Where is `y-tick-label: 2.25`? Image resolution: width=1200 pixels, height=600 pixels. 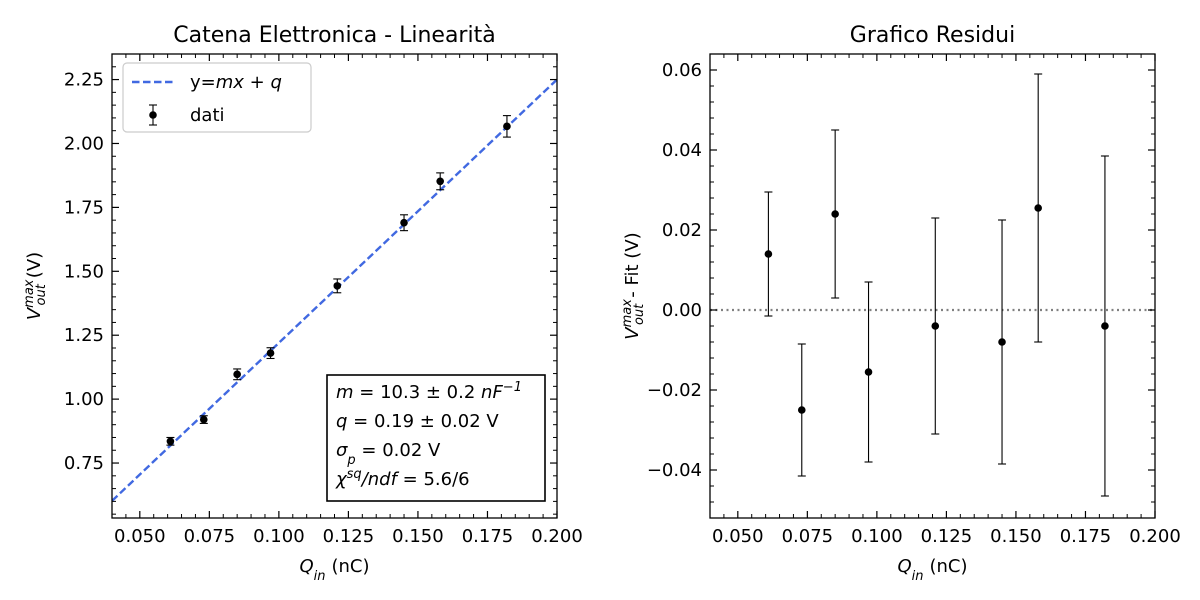
y-tick-label: 2.25 is located at coordinates (84, 80).